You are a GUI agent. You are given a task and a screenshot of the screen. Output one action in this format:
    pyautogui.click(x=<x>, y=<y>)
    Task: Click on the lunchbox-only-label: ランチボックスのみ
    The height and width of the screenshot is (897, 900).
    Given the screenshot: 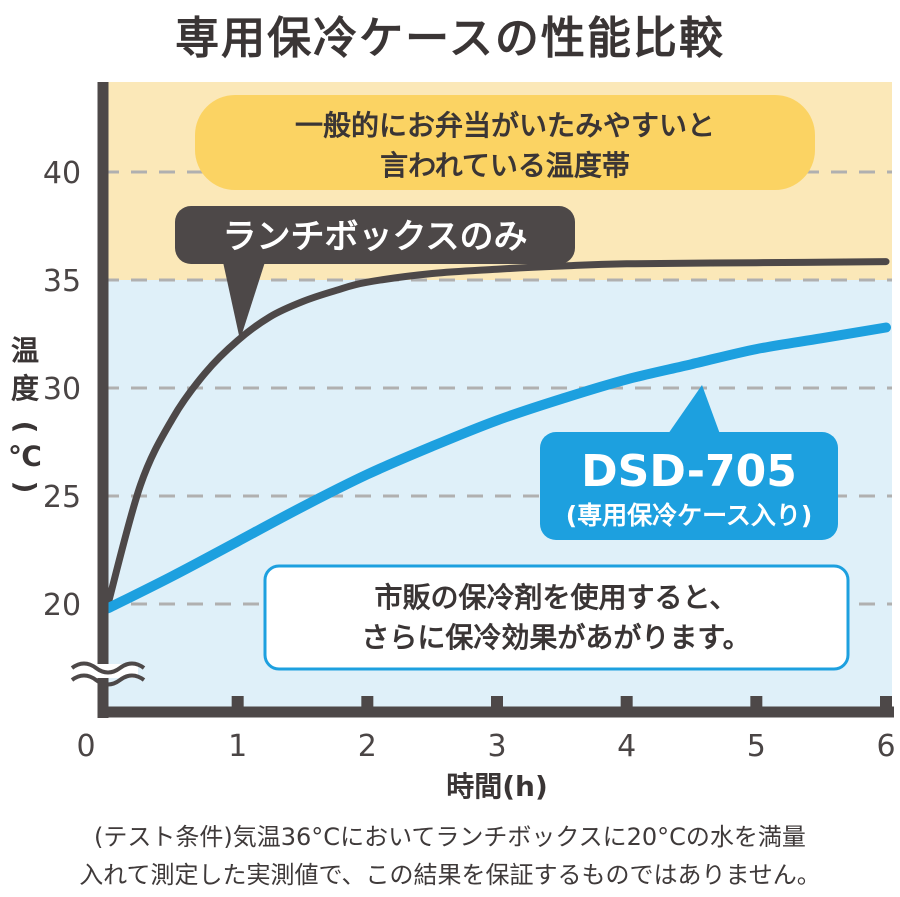 What is the action you would take?
    pyautogui.click(x=375, y=237)
    